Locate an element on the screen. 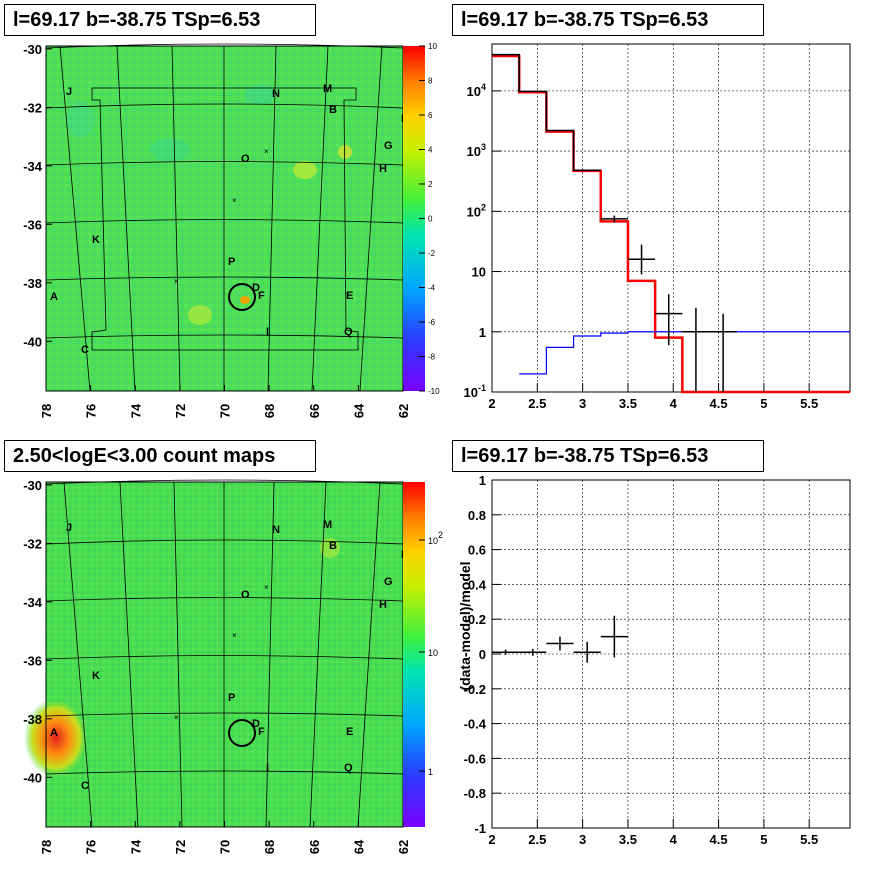 This screenshot has height=872, width=896. br-x-tick-label: 3.5 is located at coordinates (628, 839).